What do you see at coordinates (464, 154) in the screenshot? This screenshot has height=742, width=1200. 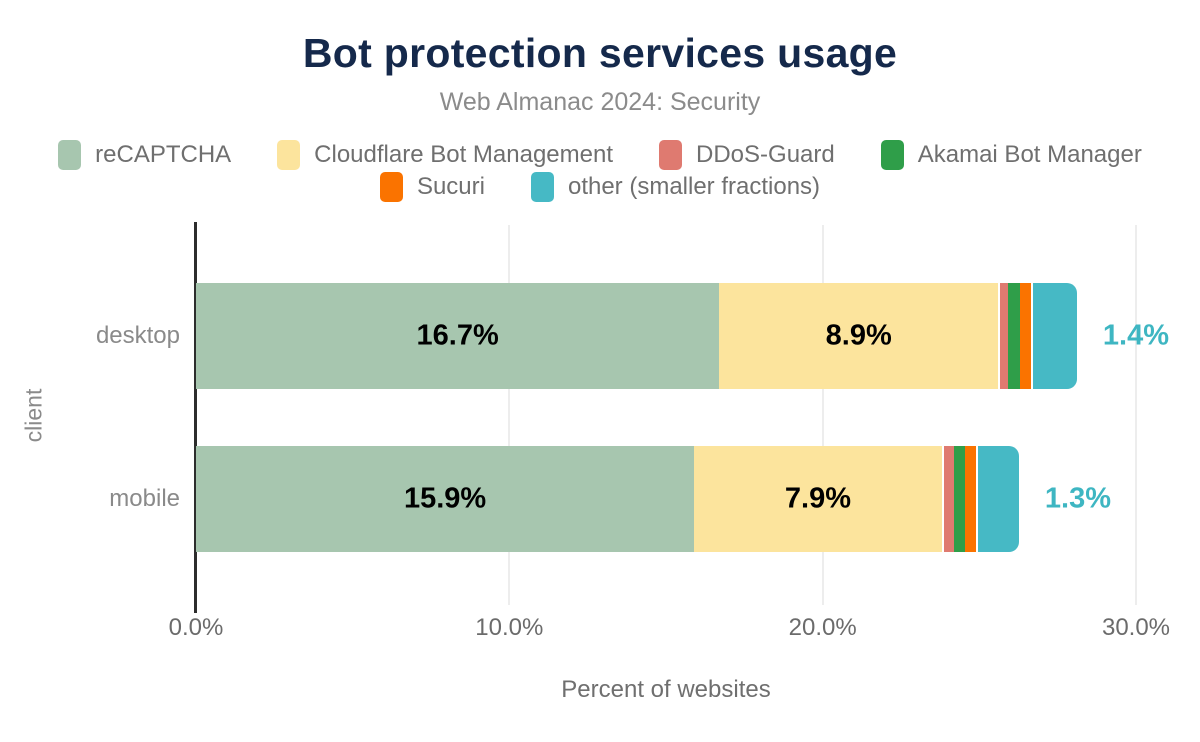 I see `legend-label: Cloudflare Bot Management` at bounding box center [464, 154].